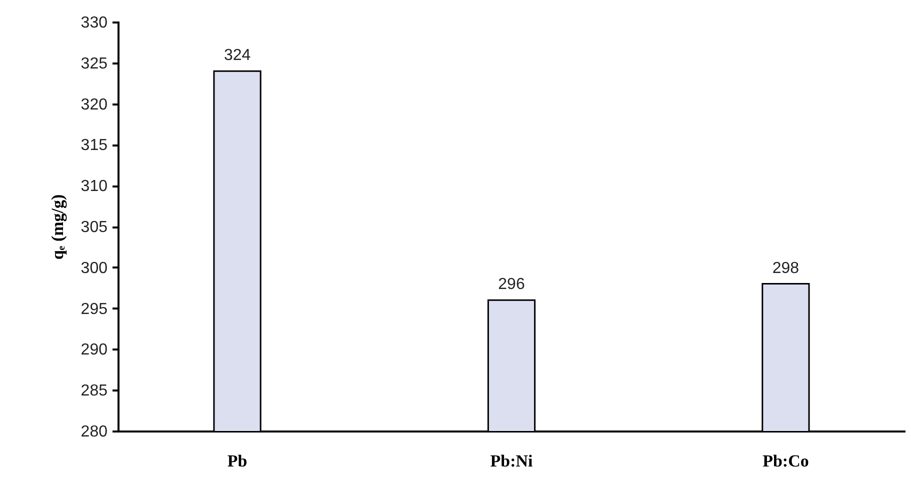 Image resolution: width=911 pixels, height=489 pixels. I want to click on y-tick-label: 315, so click(94, 145).